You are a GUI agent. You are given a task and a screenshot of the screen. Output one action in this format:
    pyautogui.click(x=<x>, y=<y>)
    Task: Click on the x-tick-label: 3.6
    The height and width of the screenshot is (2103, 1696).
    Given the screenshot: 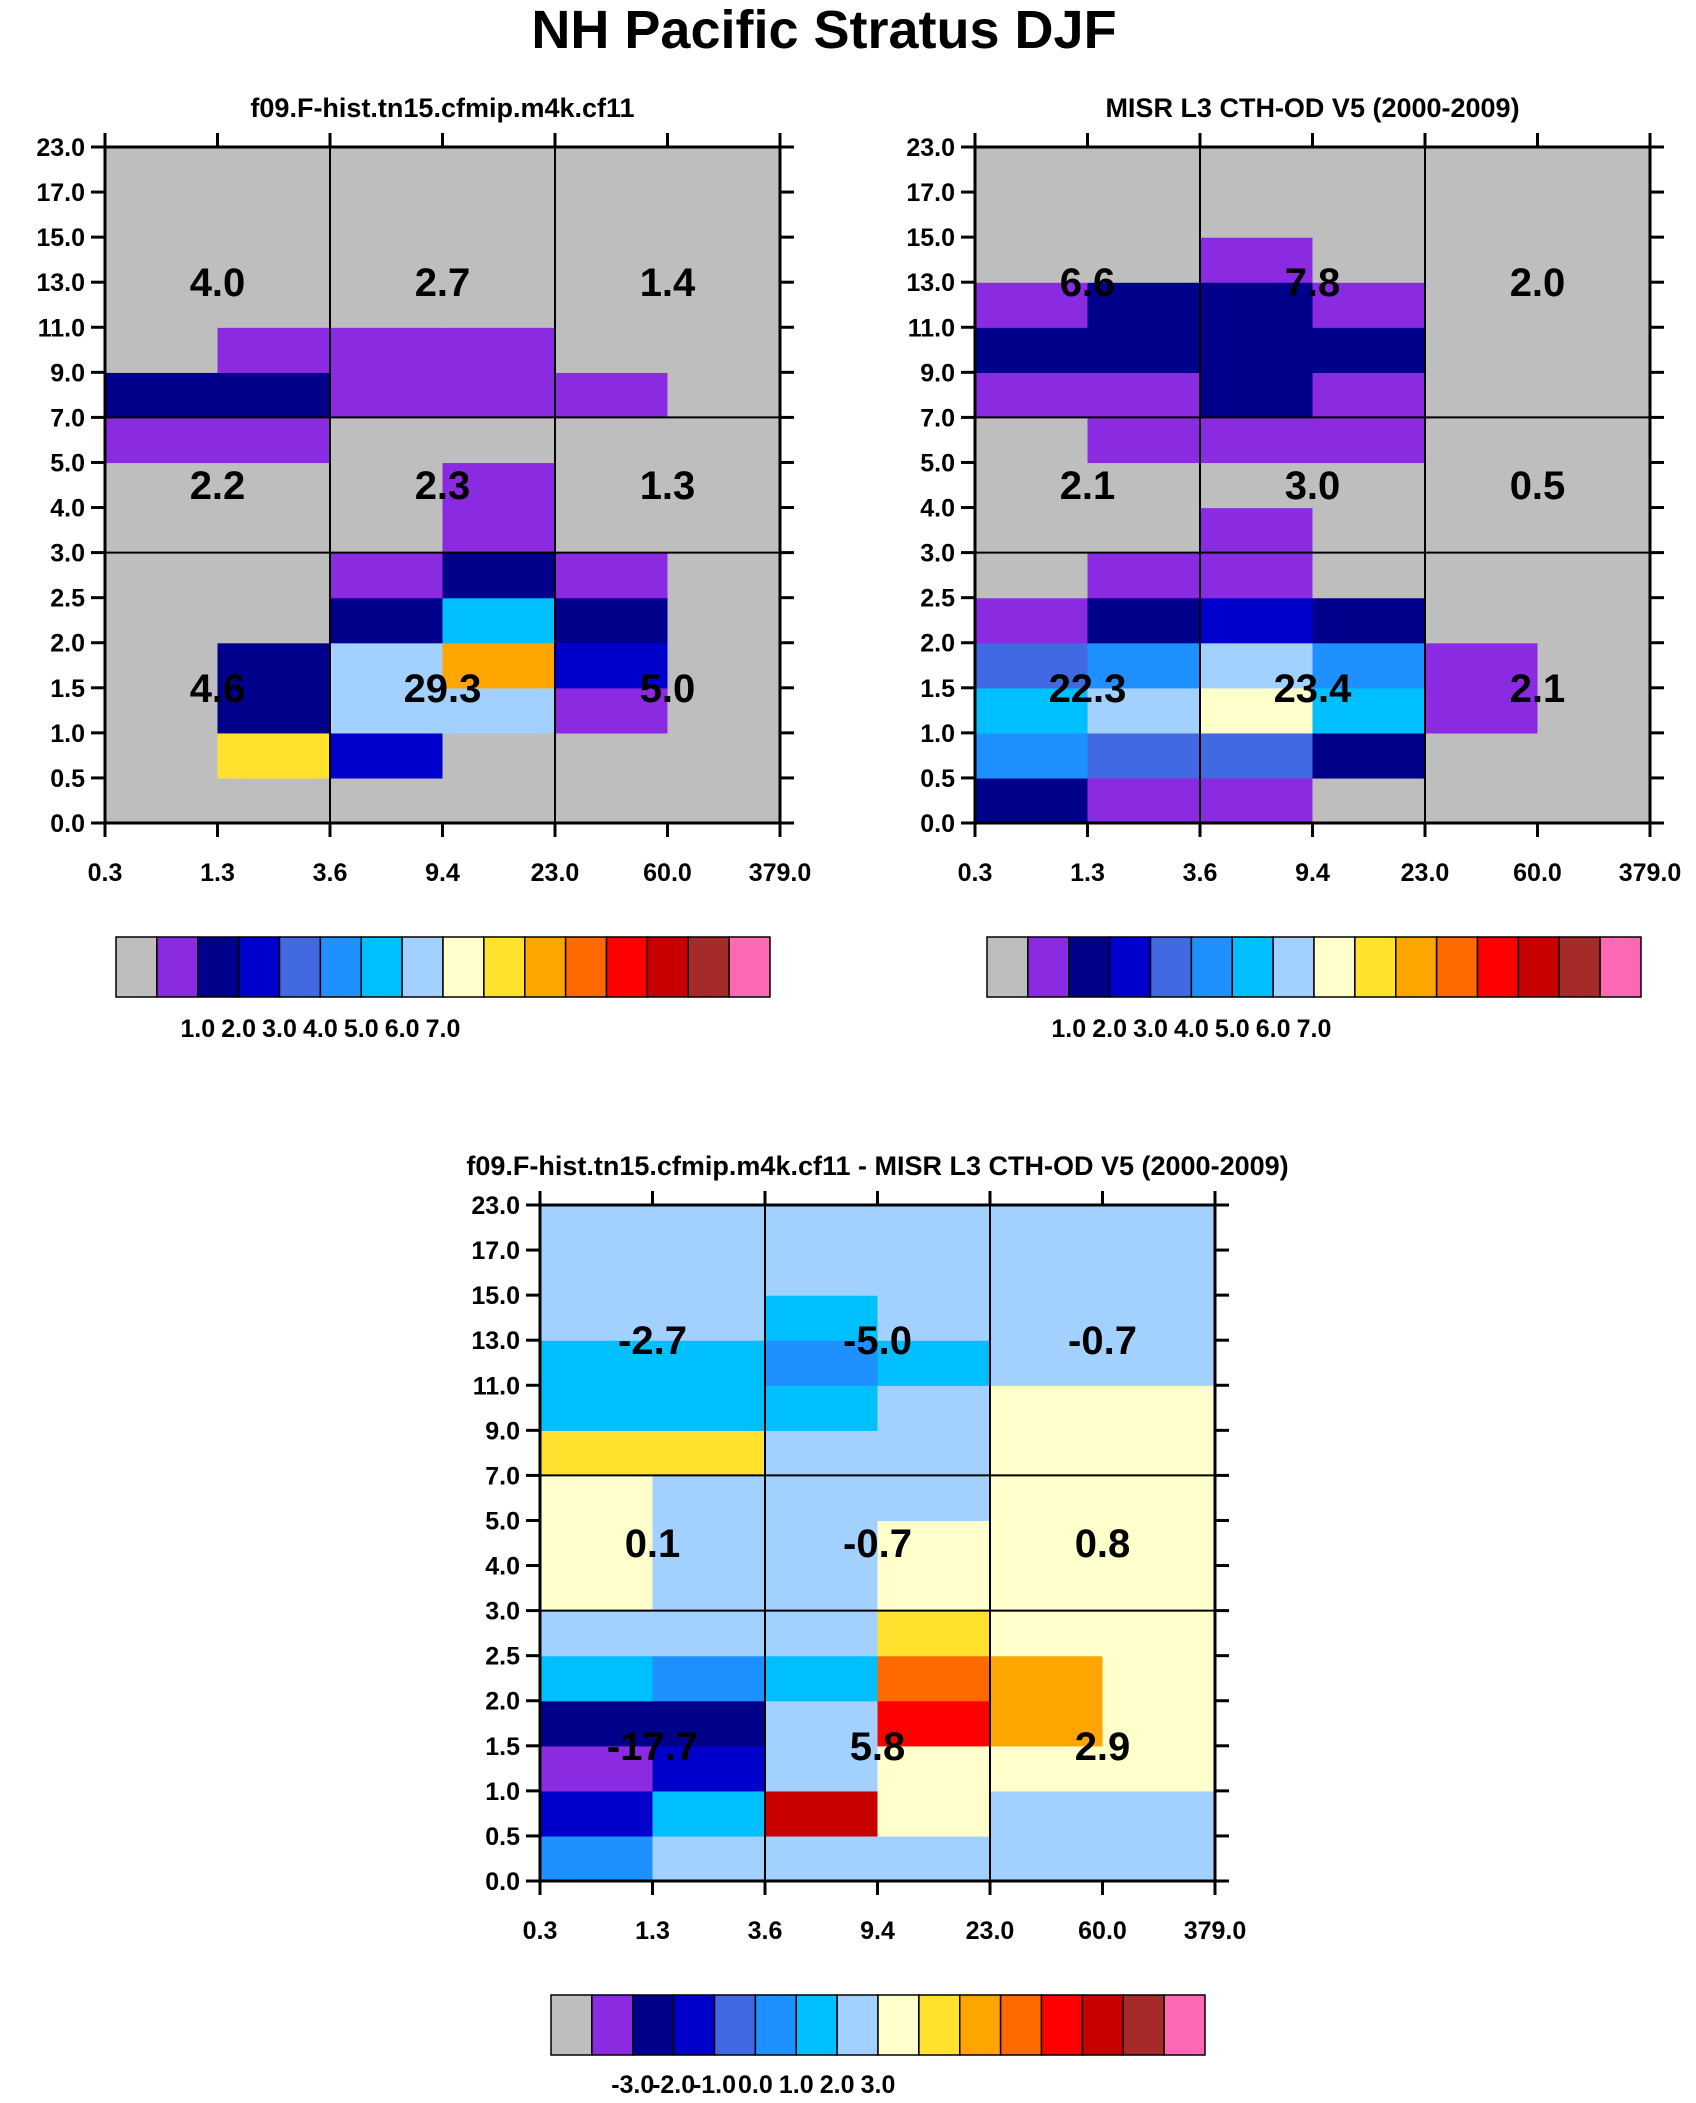 What is the action you would take?
    pyautogui.click(x=330, y=873)
    